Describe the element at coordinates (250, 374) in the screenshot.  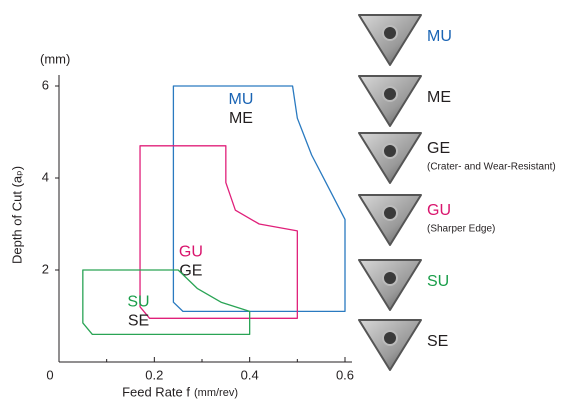
I see `x-tick-label: 0.4` at that location.